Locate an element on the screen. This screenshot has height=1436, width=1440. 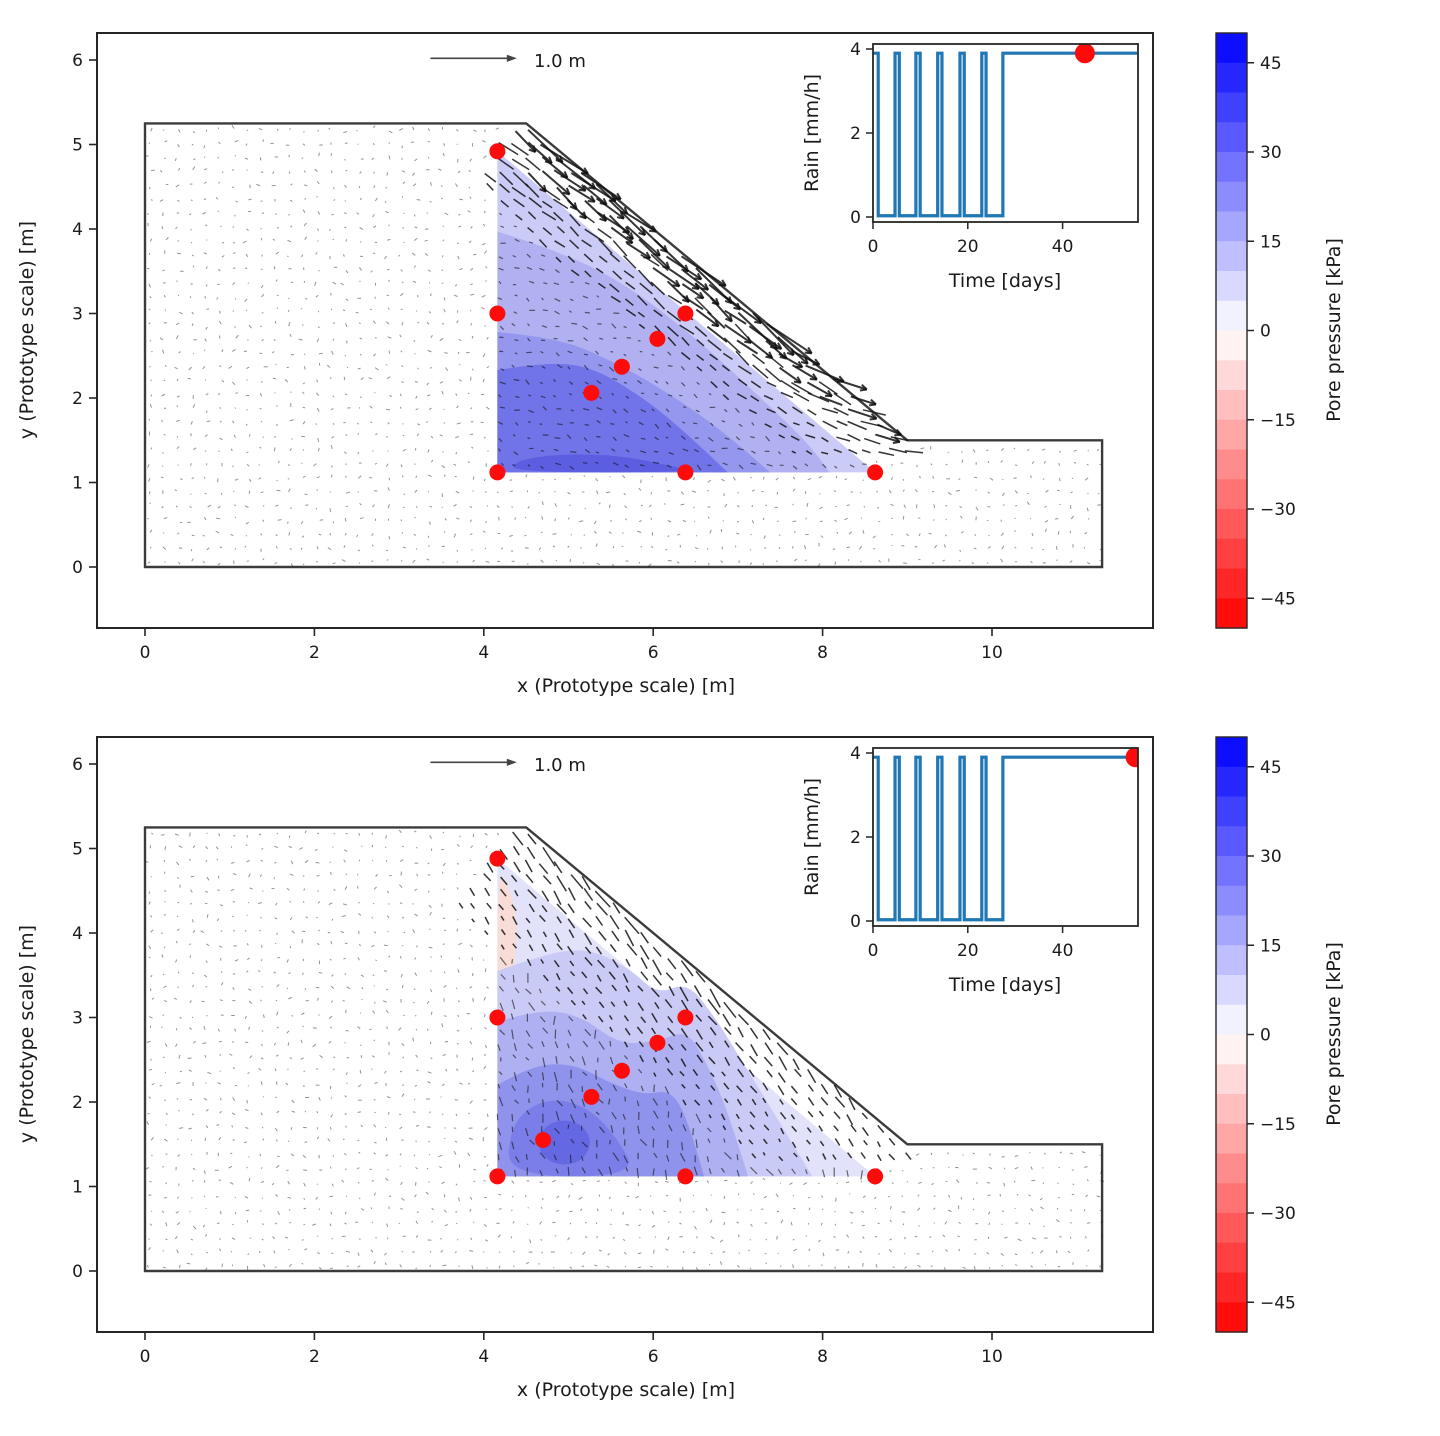
inset-x-label-top: Time [days] is located at coordinates (1004, 281).